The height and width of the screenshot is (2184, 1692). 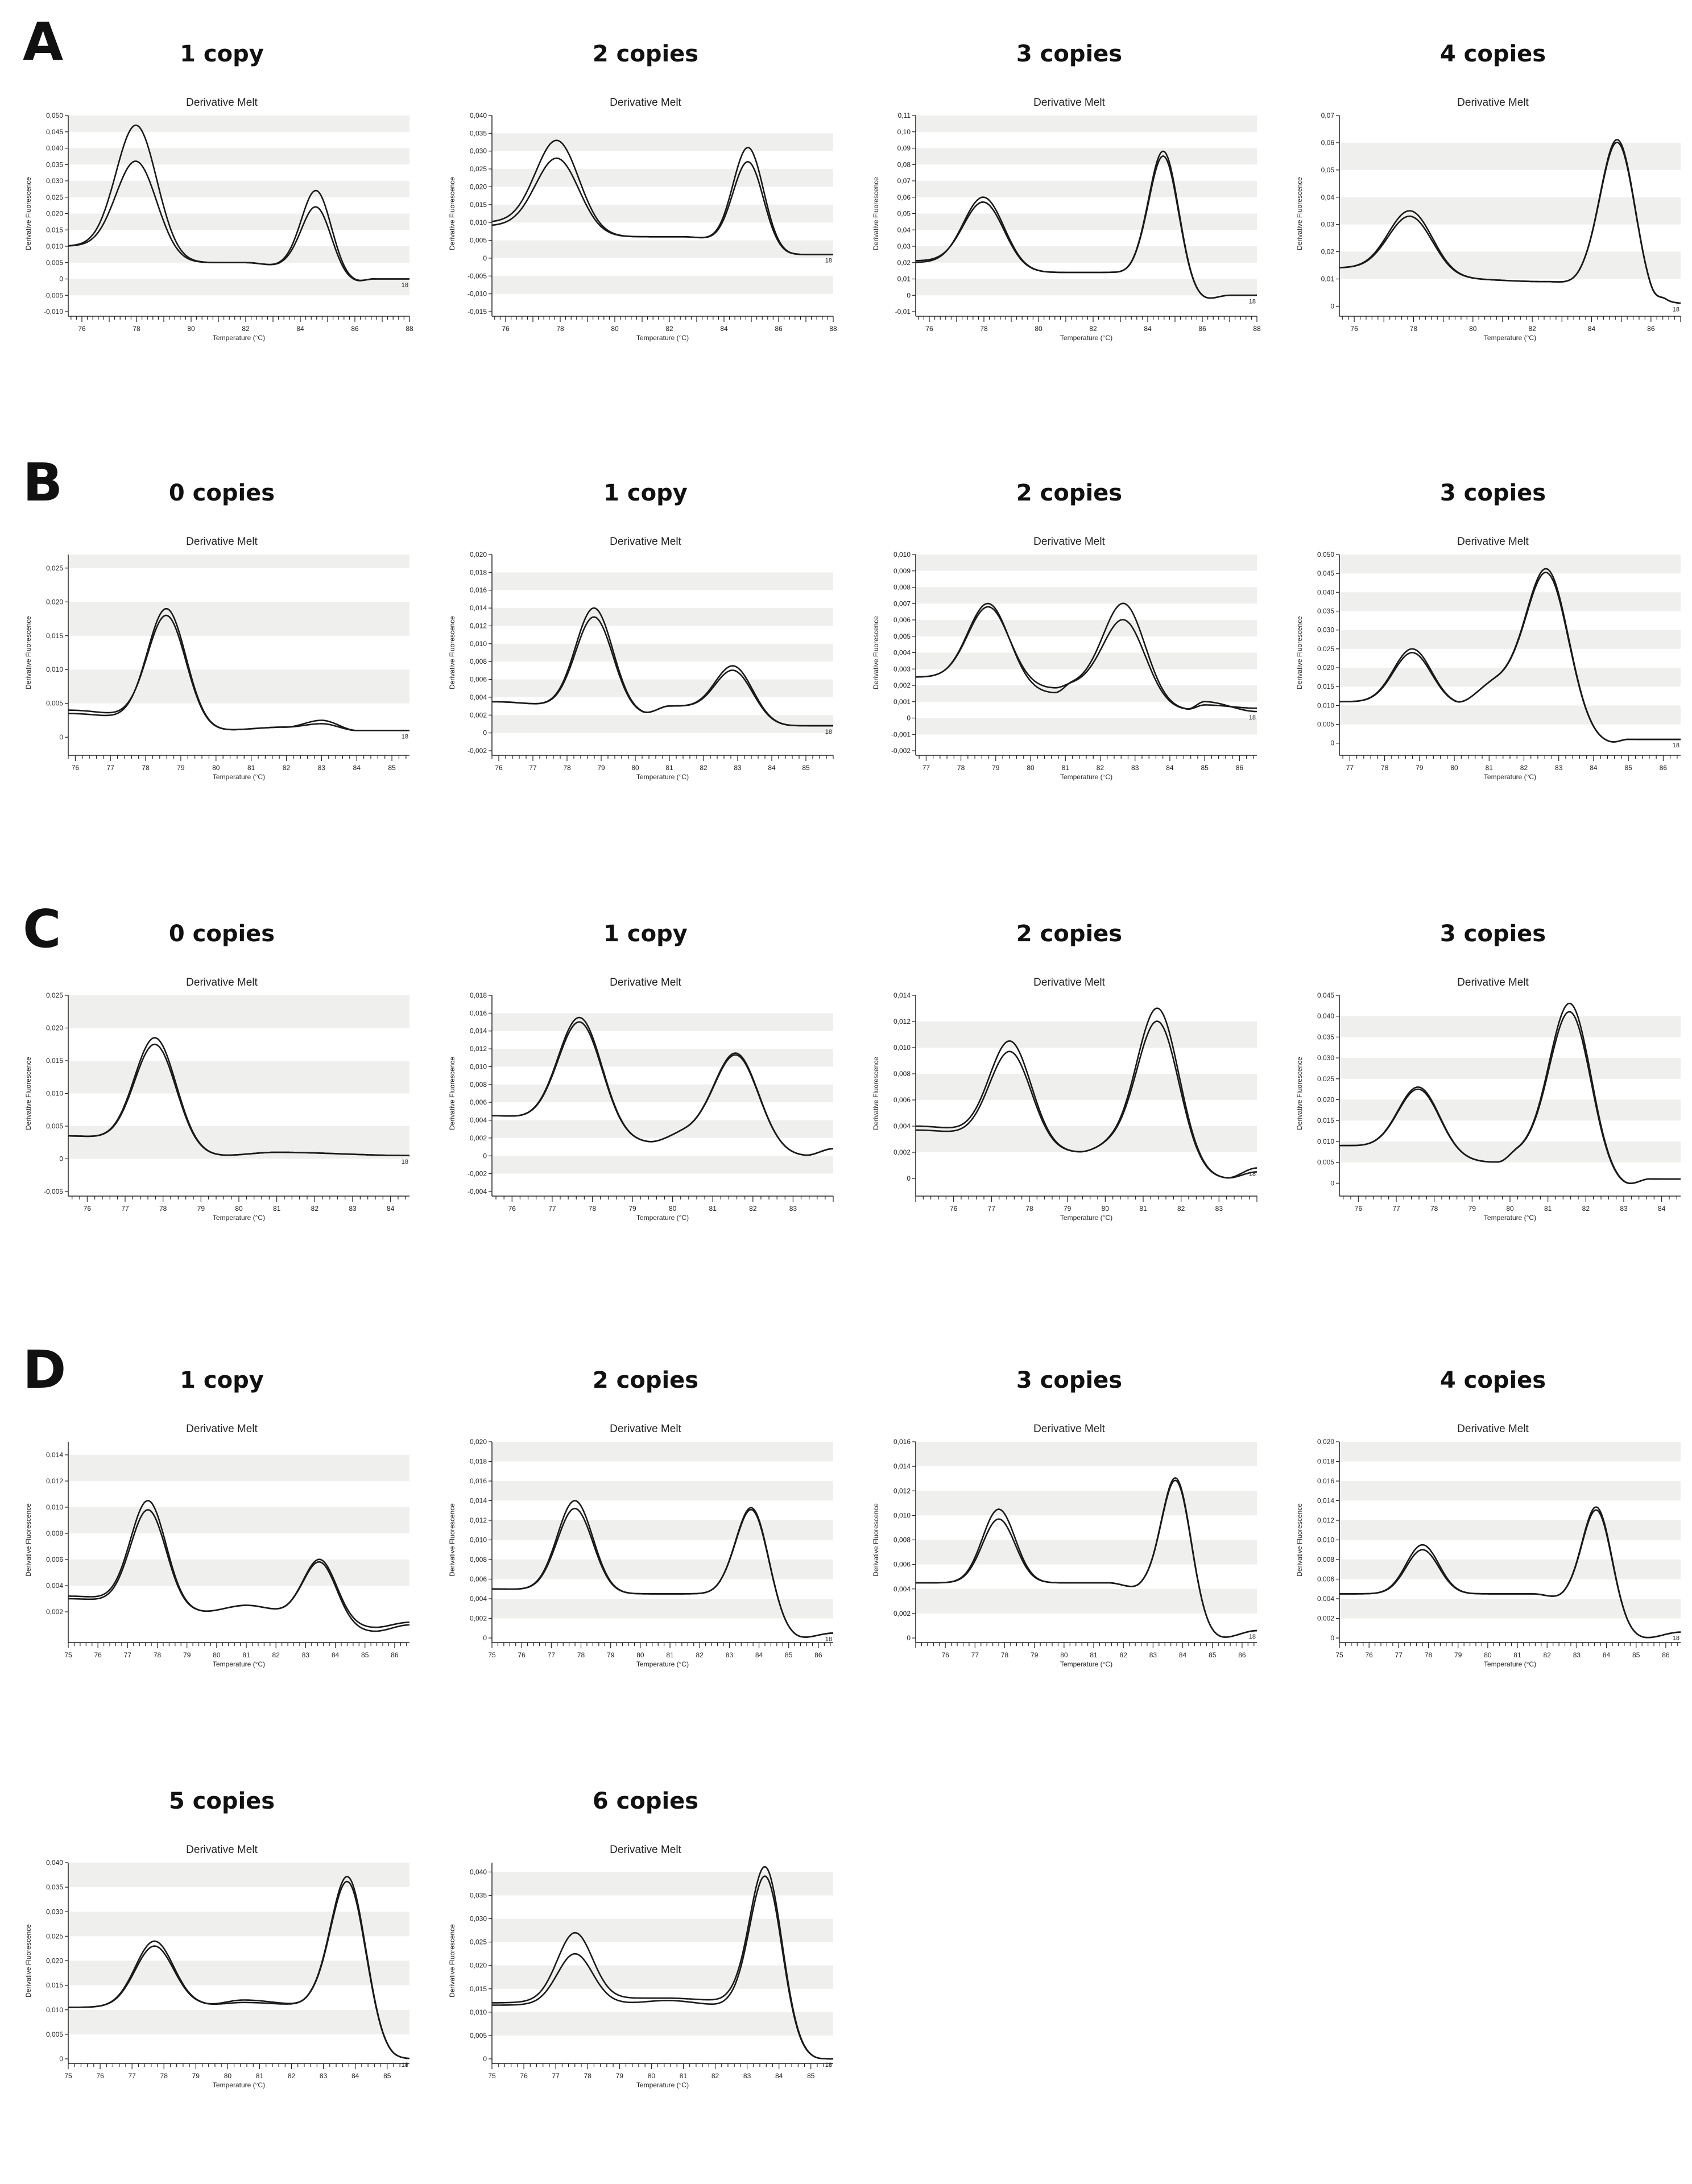 I want to click on y-tick-label: 0,030, so click(x=1325, y=630).